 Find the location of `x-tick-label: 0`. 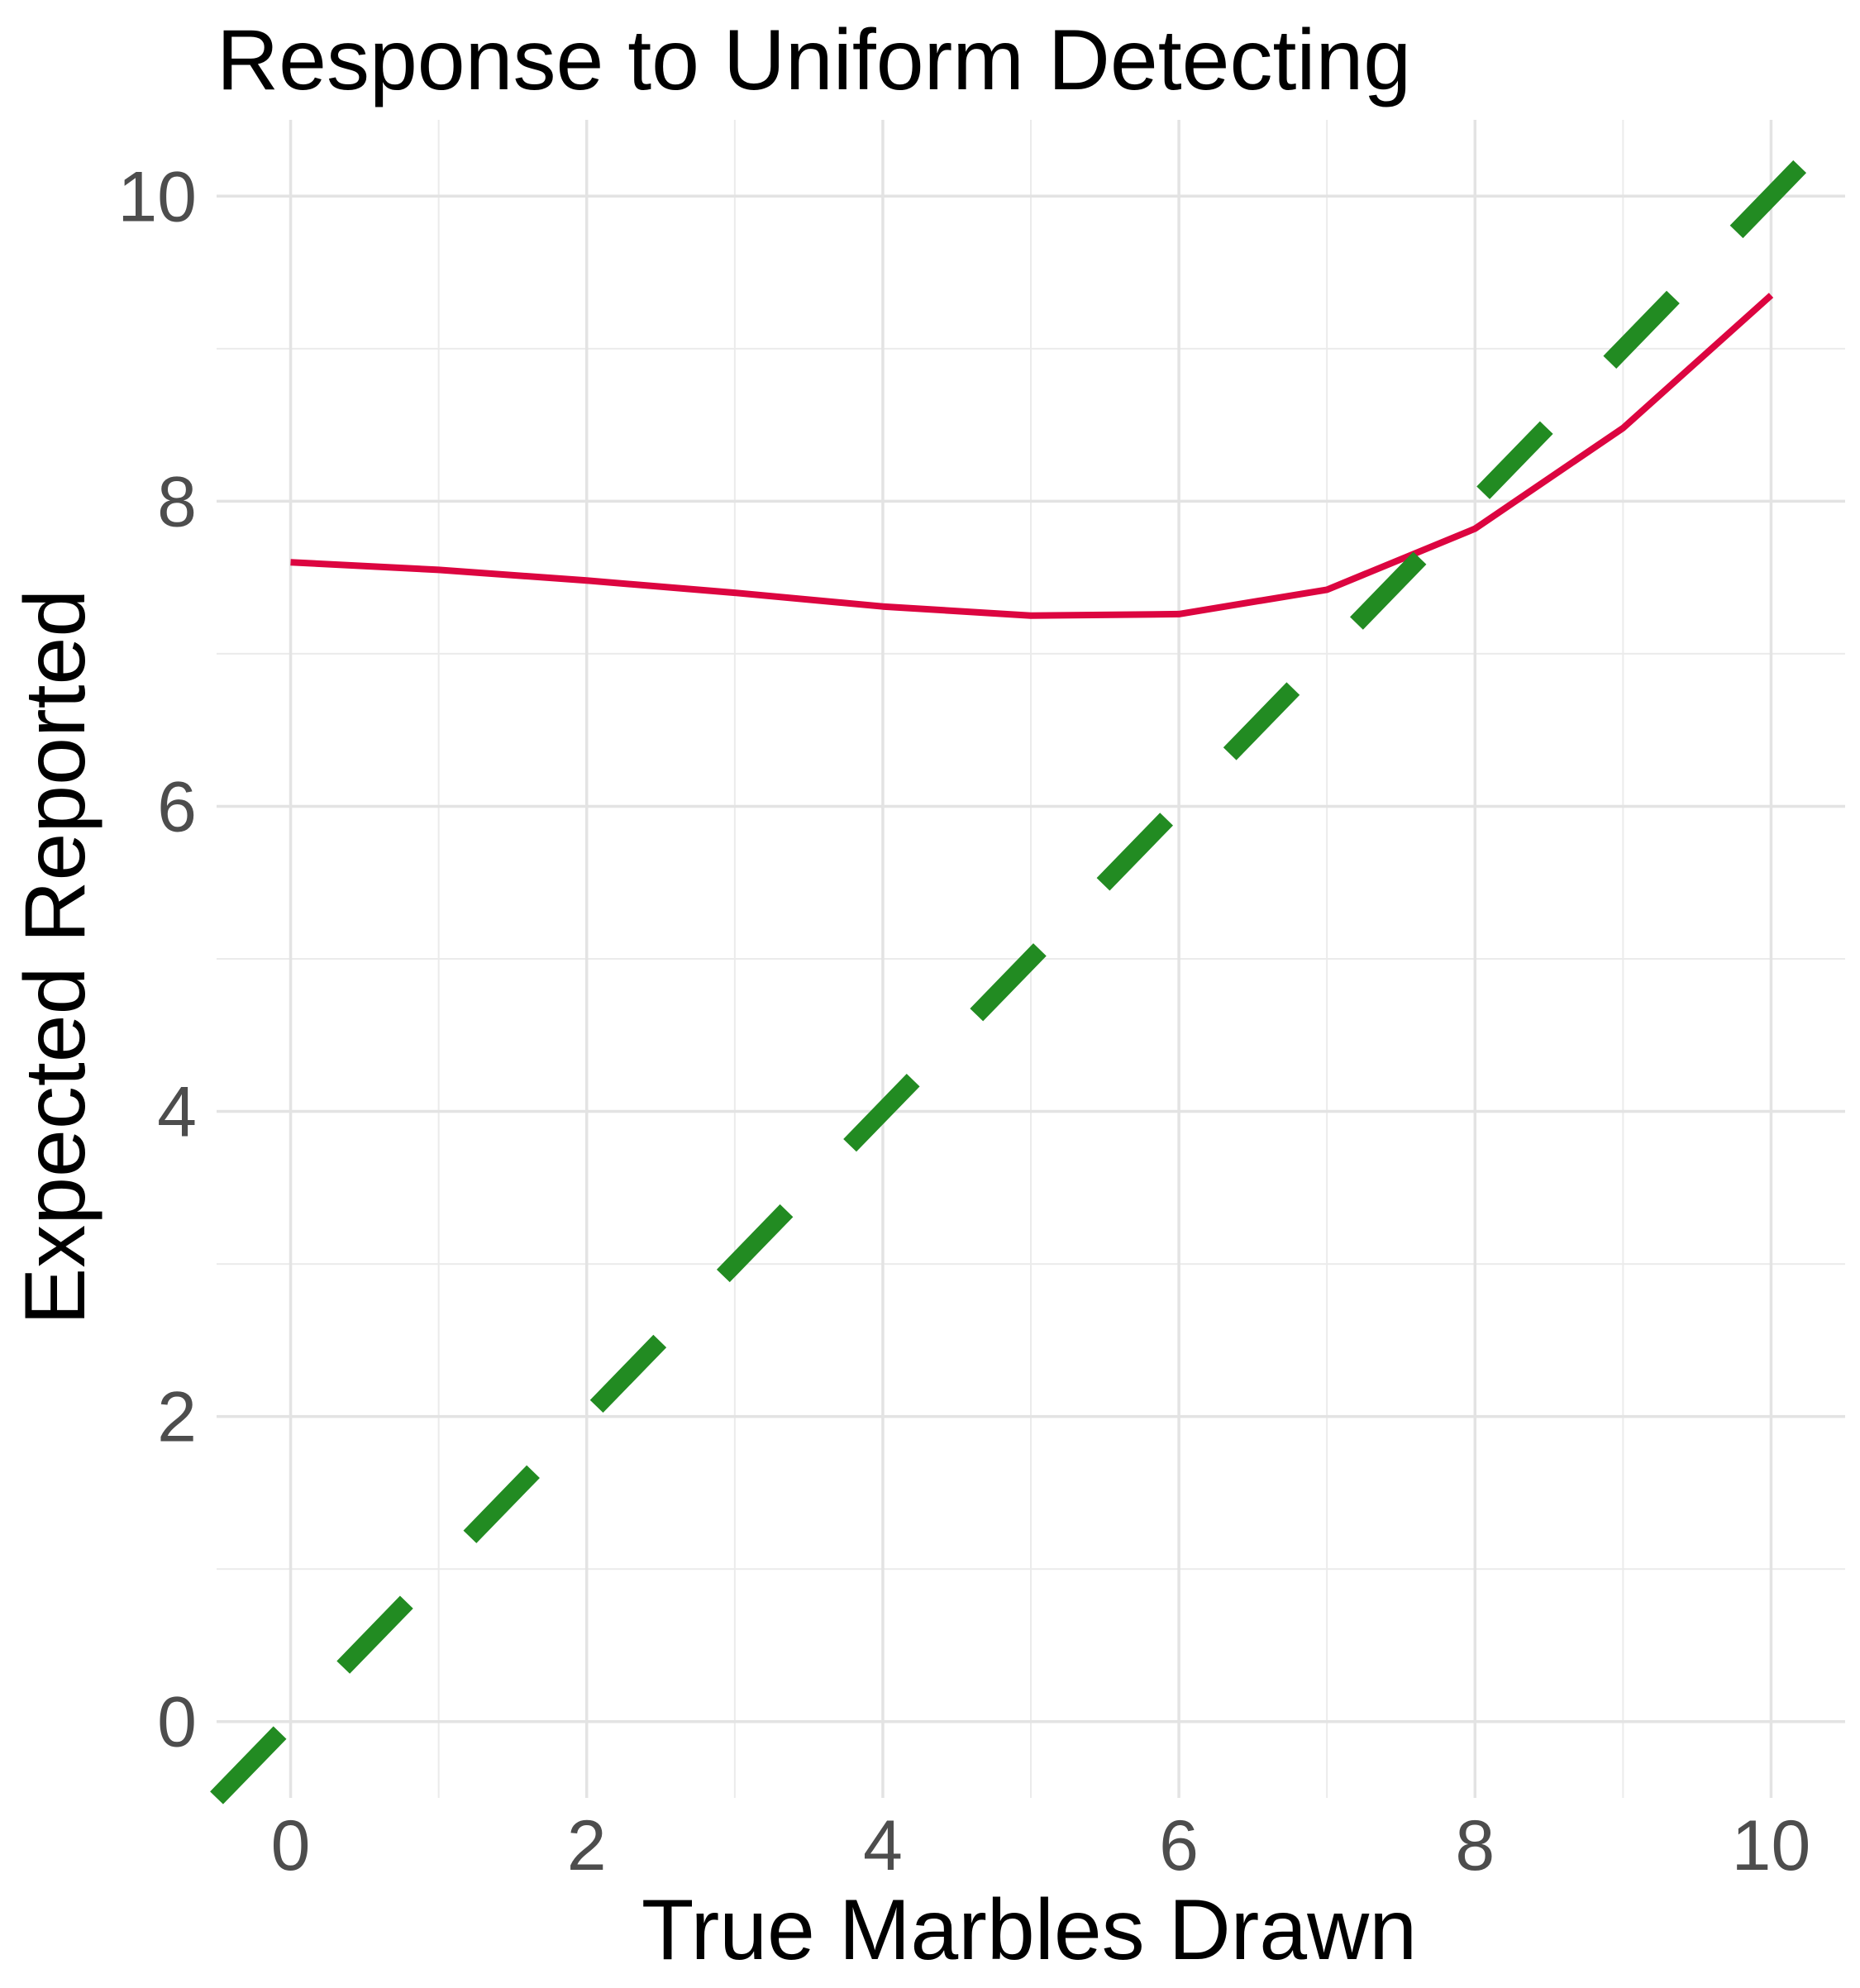

x-tick-label: 0 is located at coordinates (291, 1846).